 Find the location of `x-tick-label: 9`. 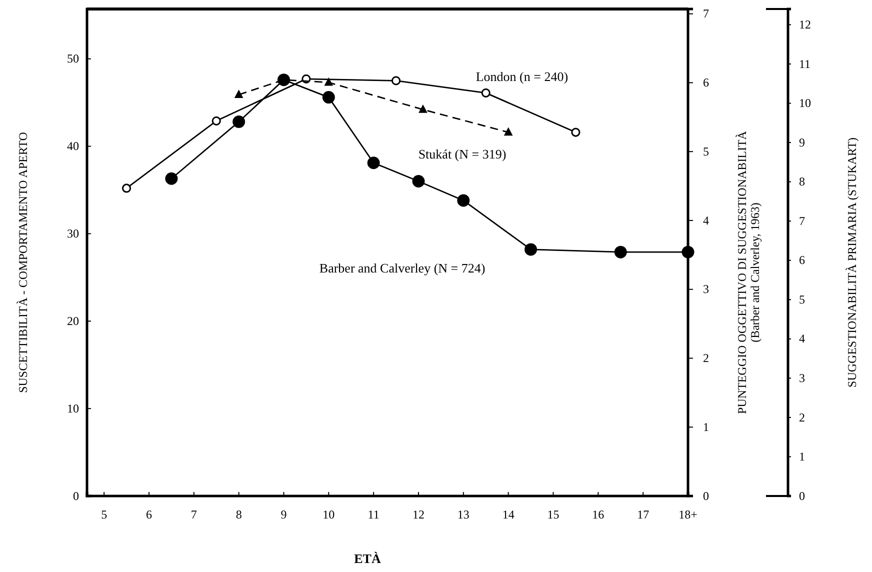

x-tick-label: 9 is located at coordinates (283, 515).